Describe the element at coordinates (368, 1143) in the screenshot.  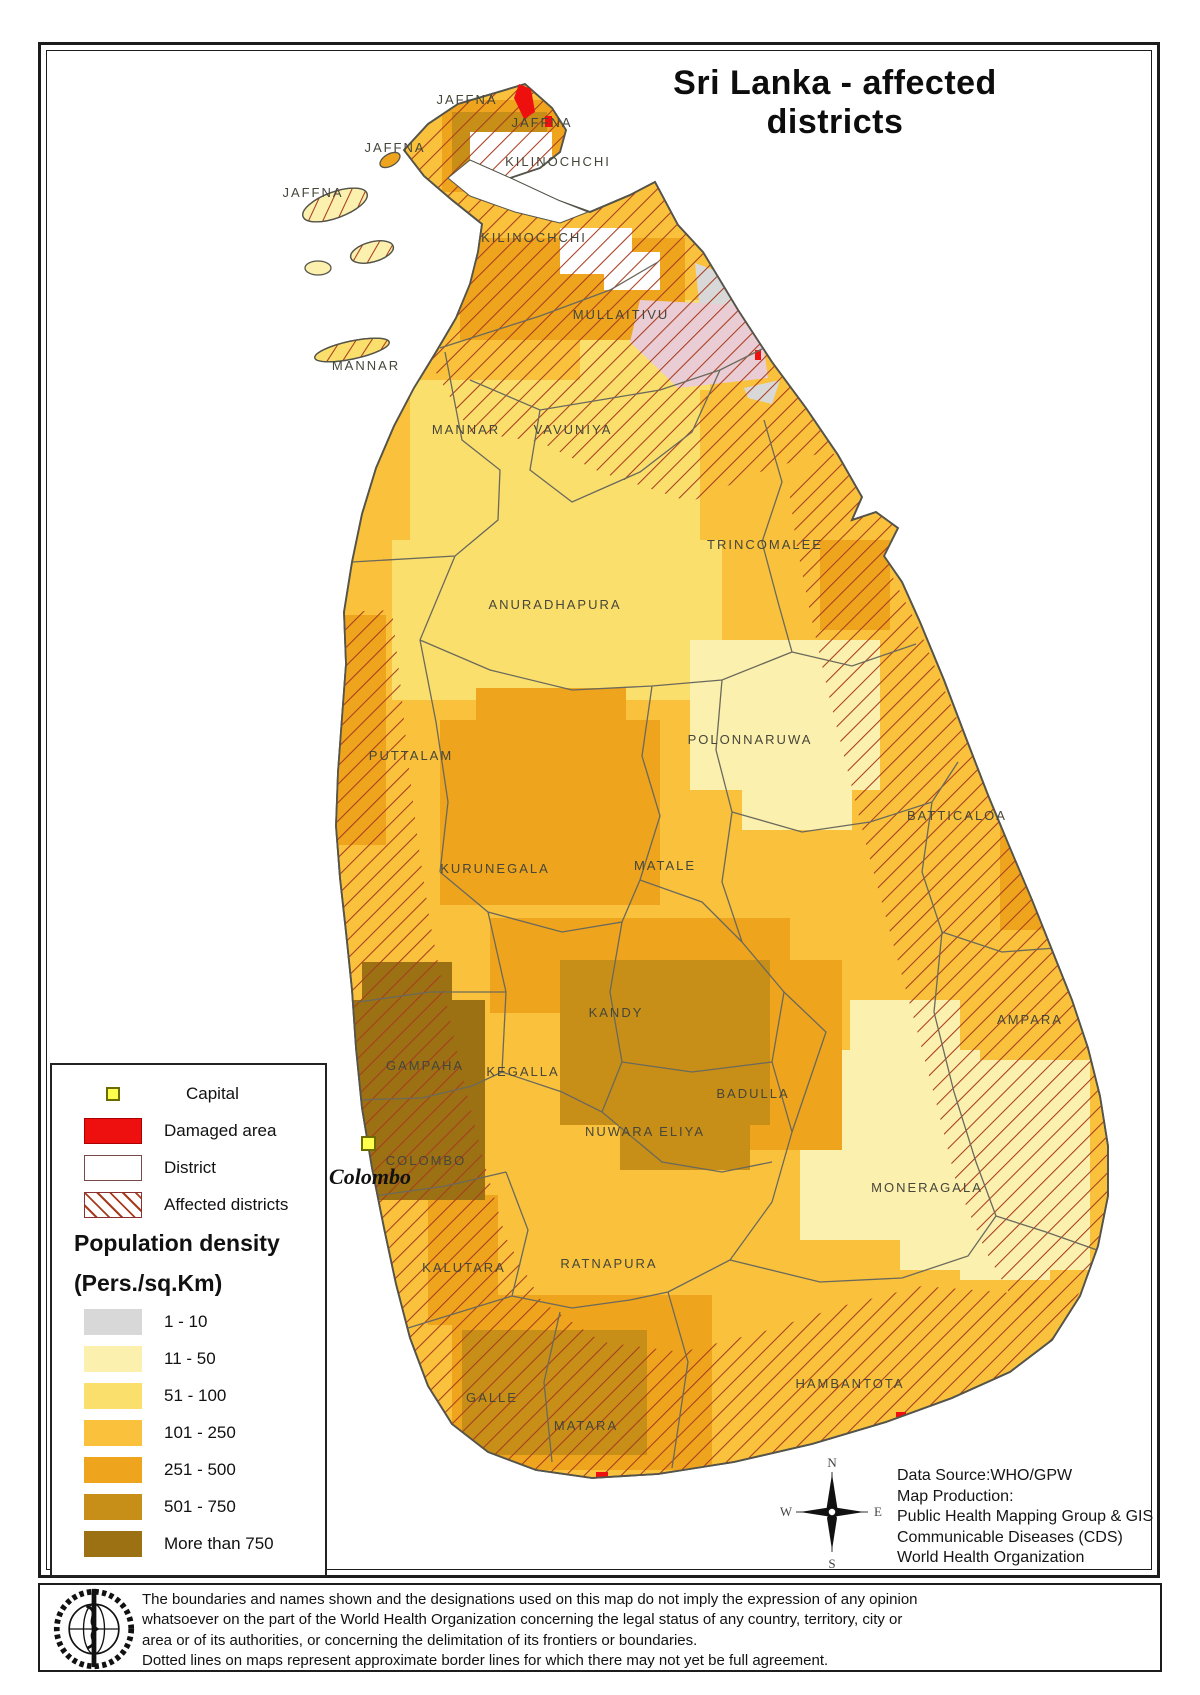
I see `capital-marker` at that location.